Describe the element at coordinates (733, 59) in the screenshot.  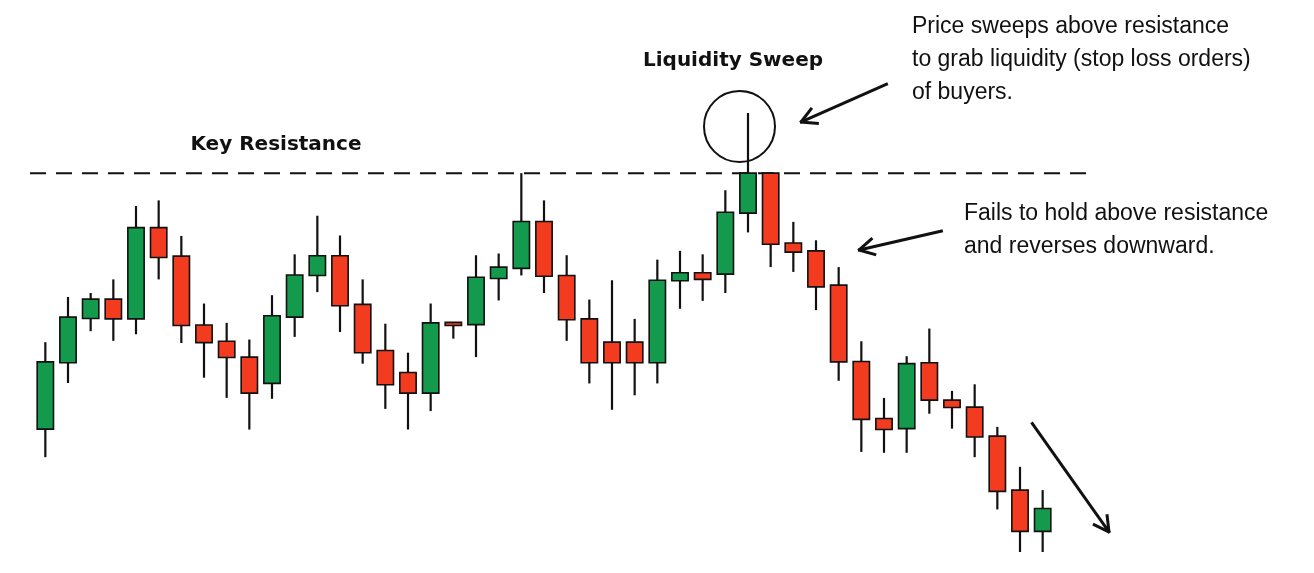
I see `text: Liquidity Sweep` at that location.